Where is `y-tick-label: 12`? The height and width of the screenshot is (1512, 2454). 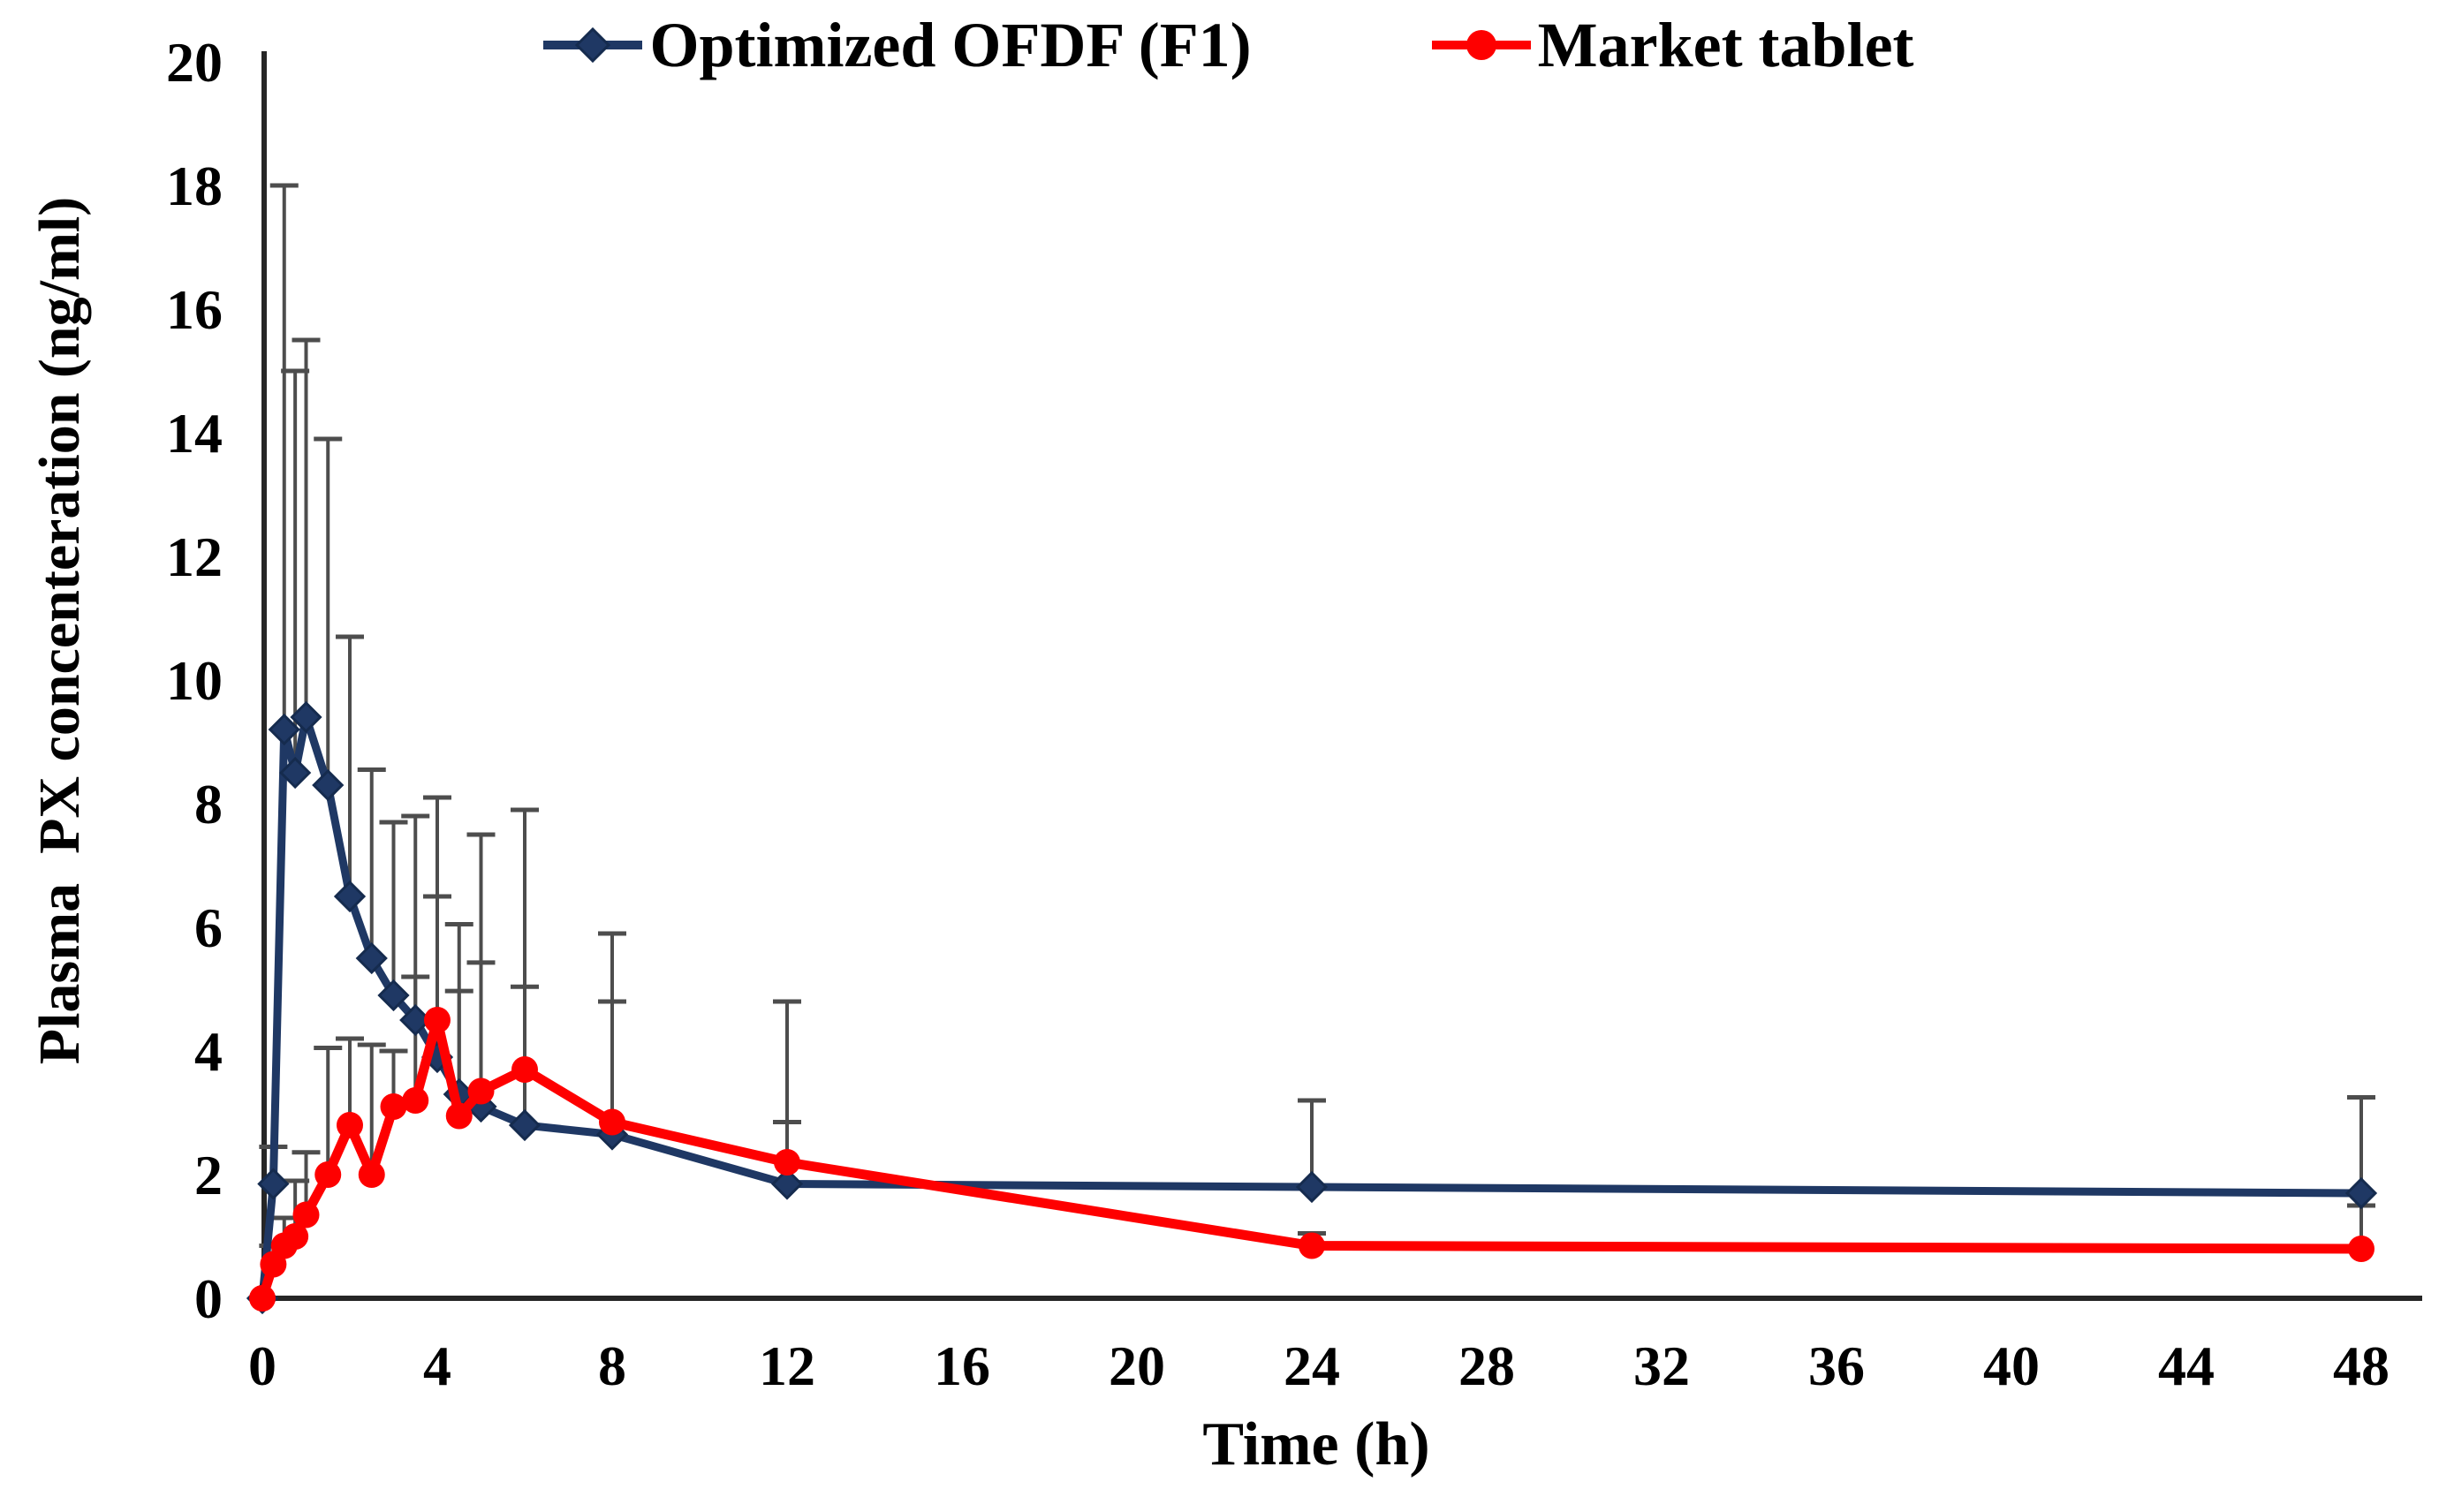 y-tick-label: 12 is located at coordinates (194, 556).